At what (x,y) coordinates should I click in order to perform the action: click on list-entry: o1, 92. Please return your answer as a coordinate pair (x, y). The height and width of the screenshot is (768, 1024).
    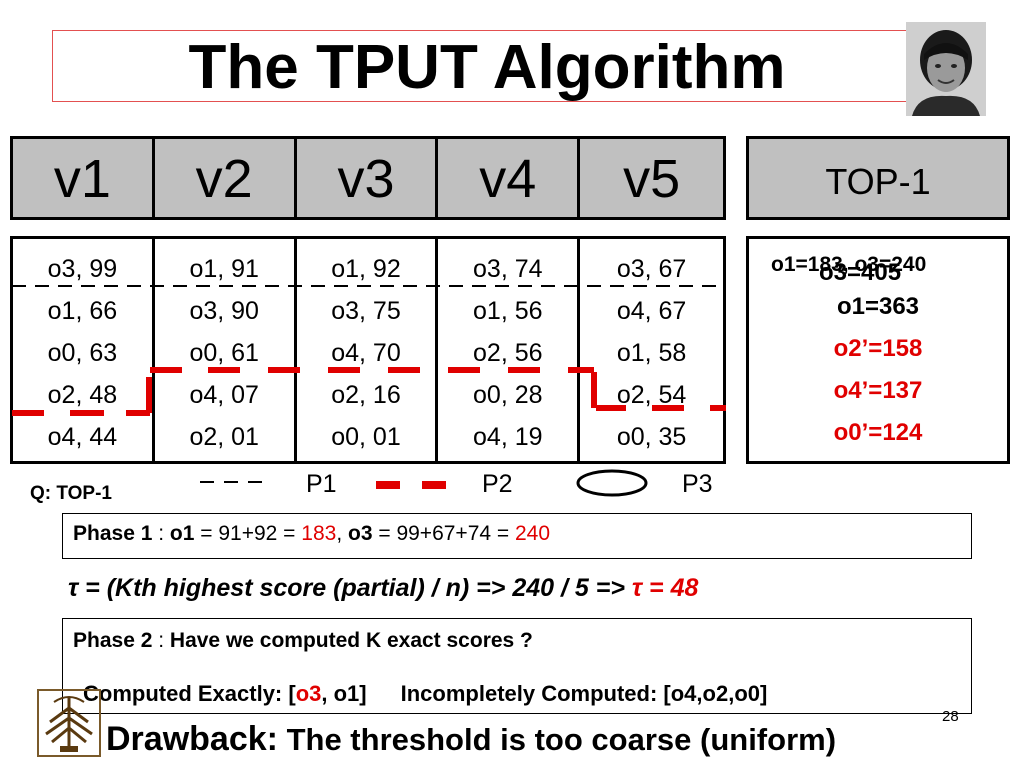
    Looking at the image, I should click on (366, 269).